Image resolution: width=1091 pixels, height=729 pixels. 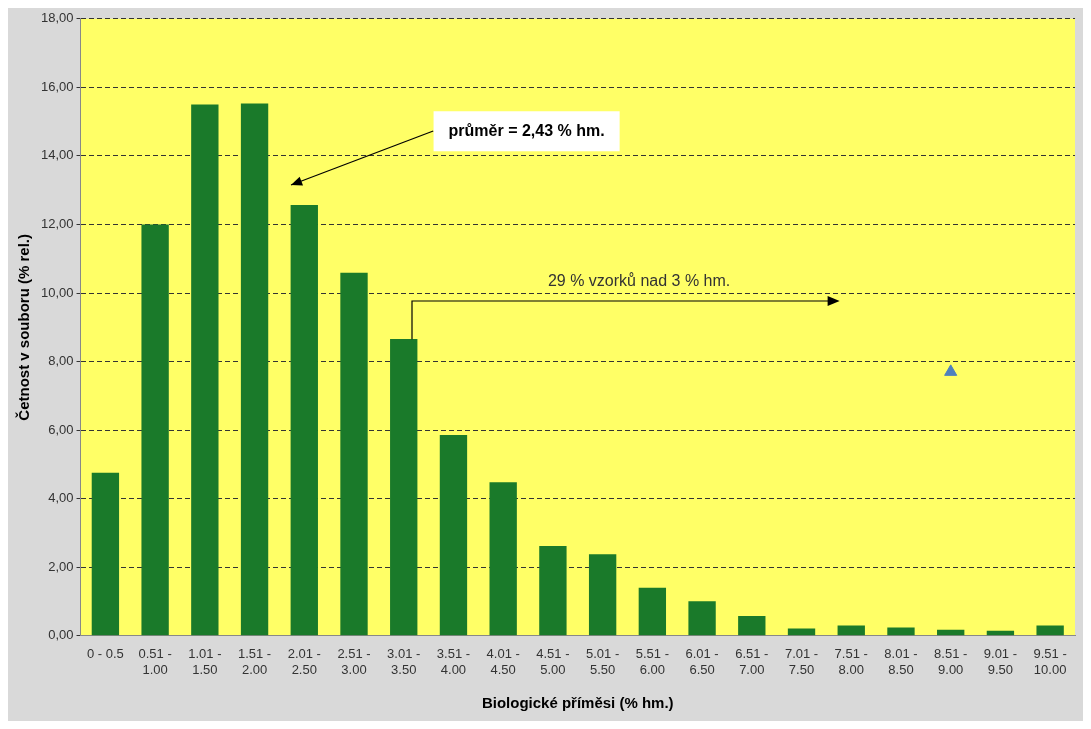 I want to click on y-tick-label: 8,00, so click(x=61, y=361).